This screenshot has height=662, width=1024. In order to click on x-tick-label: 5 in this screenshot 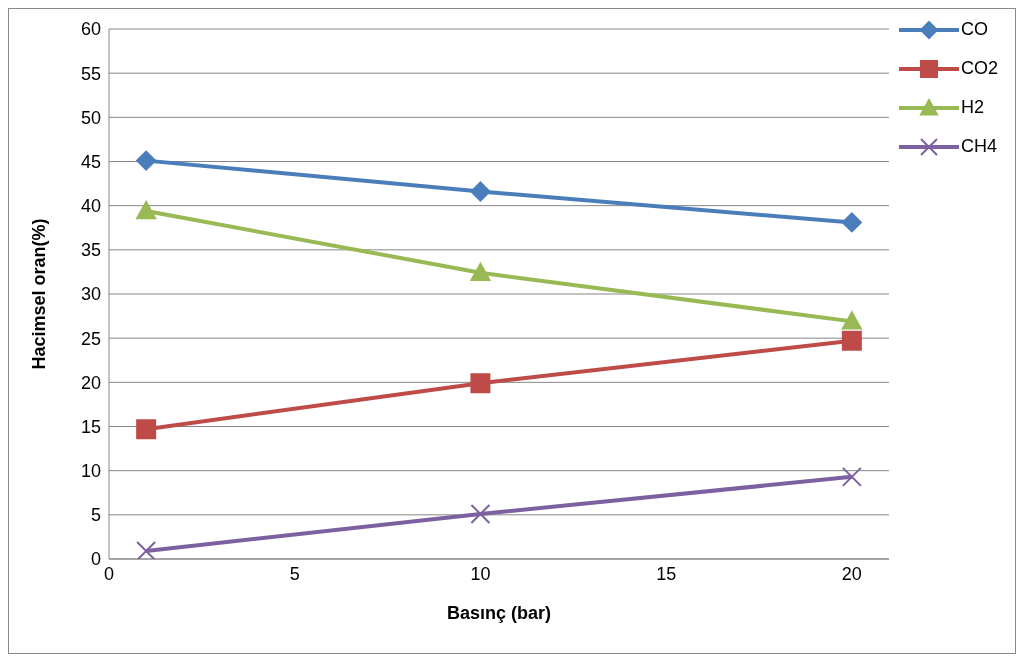, I will do `click(294, 573)`.